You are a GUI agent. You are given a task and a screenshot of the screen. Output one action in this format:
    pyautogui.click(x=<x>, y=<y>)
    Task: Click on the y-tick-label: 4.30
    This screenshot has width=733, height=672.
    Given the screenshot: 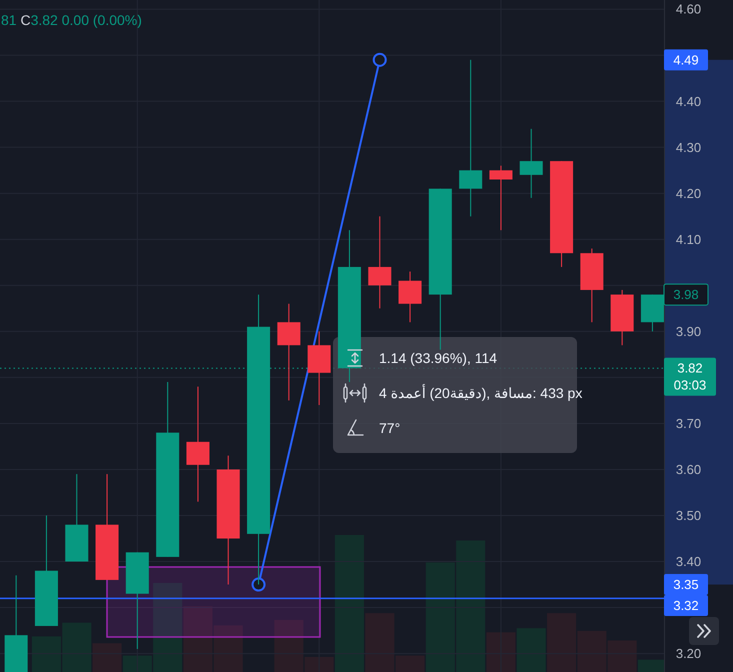 What is the action you would take?
    pyautogui.click(x=689, y=147)
    